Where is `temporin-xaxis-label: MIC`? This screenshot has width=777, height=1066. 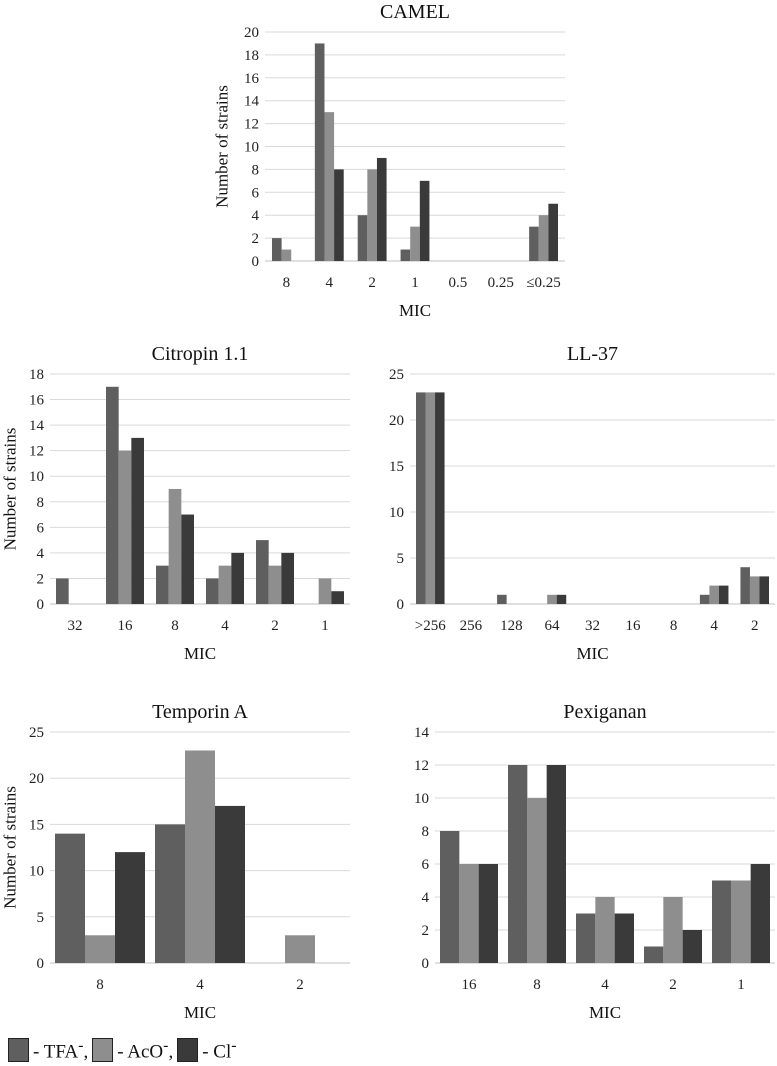 temporin-xaxis-label: MIC is located at coordinates (200, 1012).